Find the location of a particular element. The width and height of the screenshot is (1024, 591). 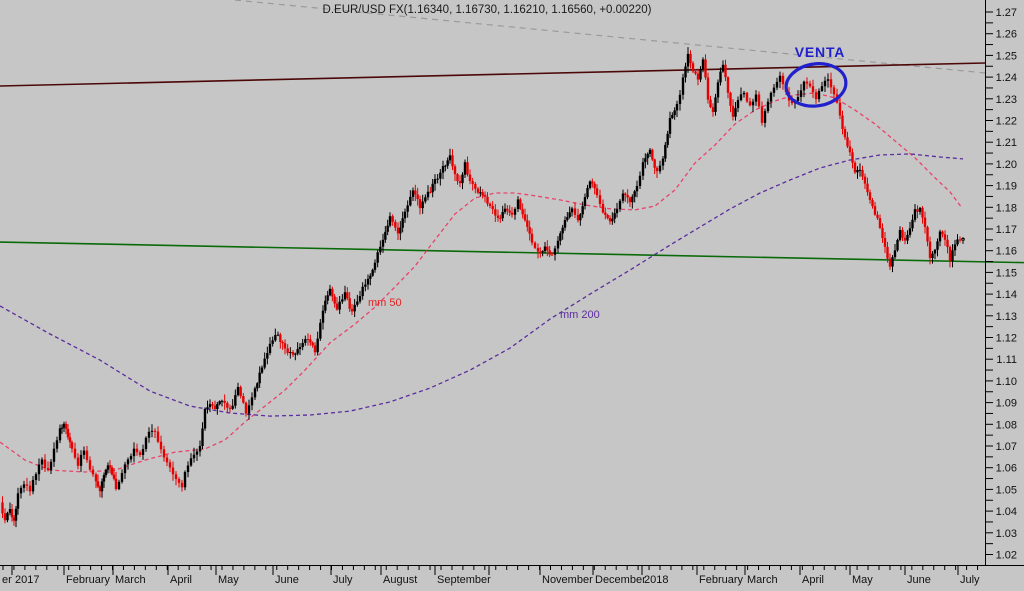

sell-zone-ellipse is located at coordinates (815, 85).